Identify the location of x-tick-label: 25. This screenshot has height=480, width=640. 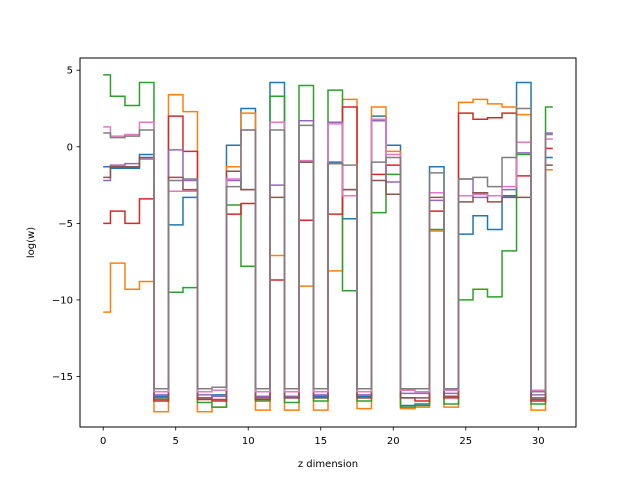
(465, 441).